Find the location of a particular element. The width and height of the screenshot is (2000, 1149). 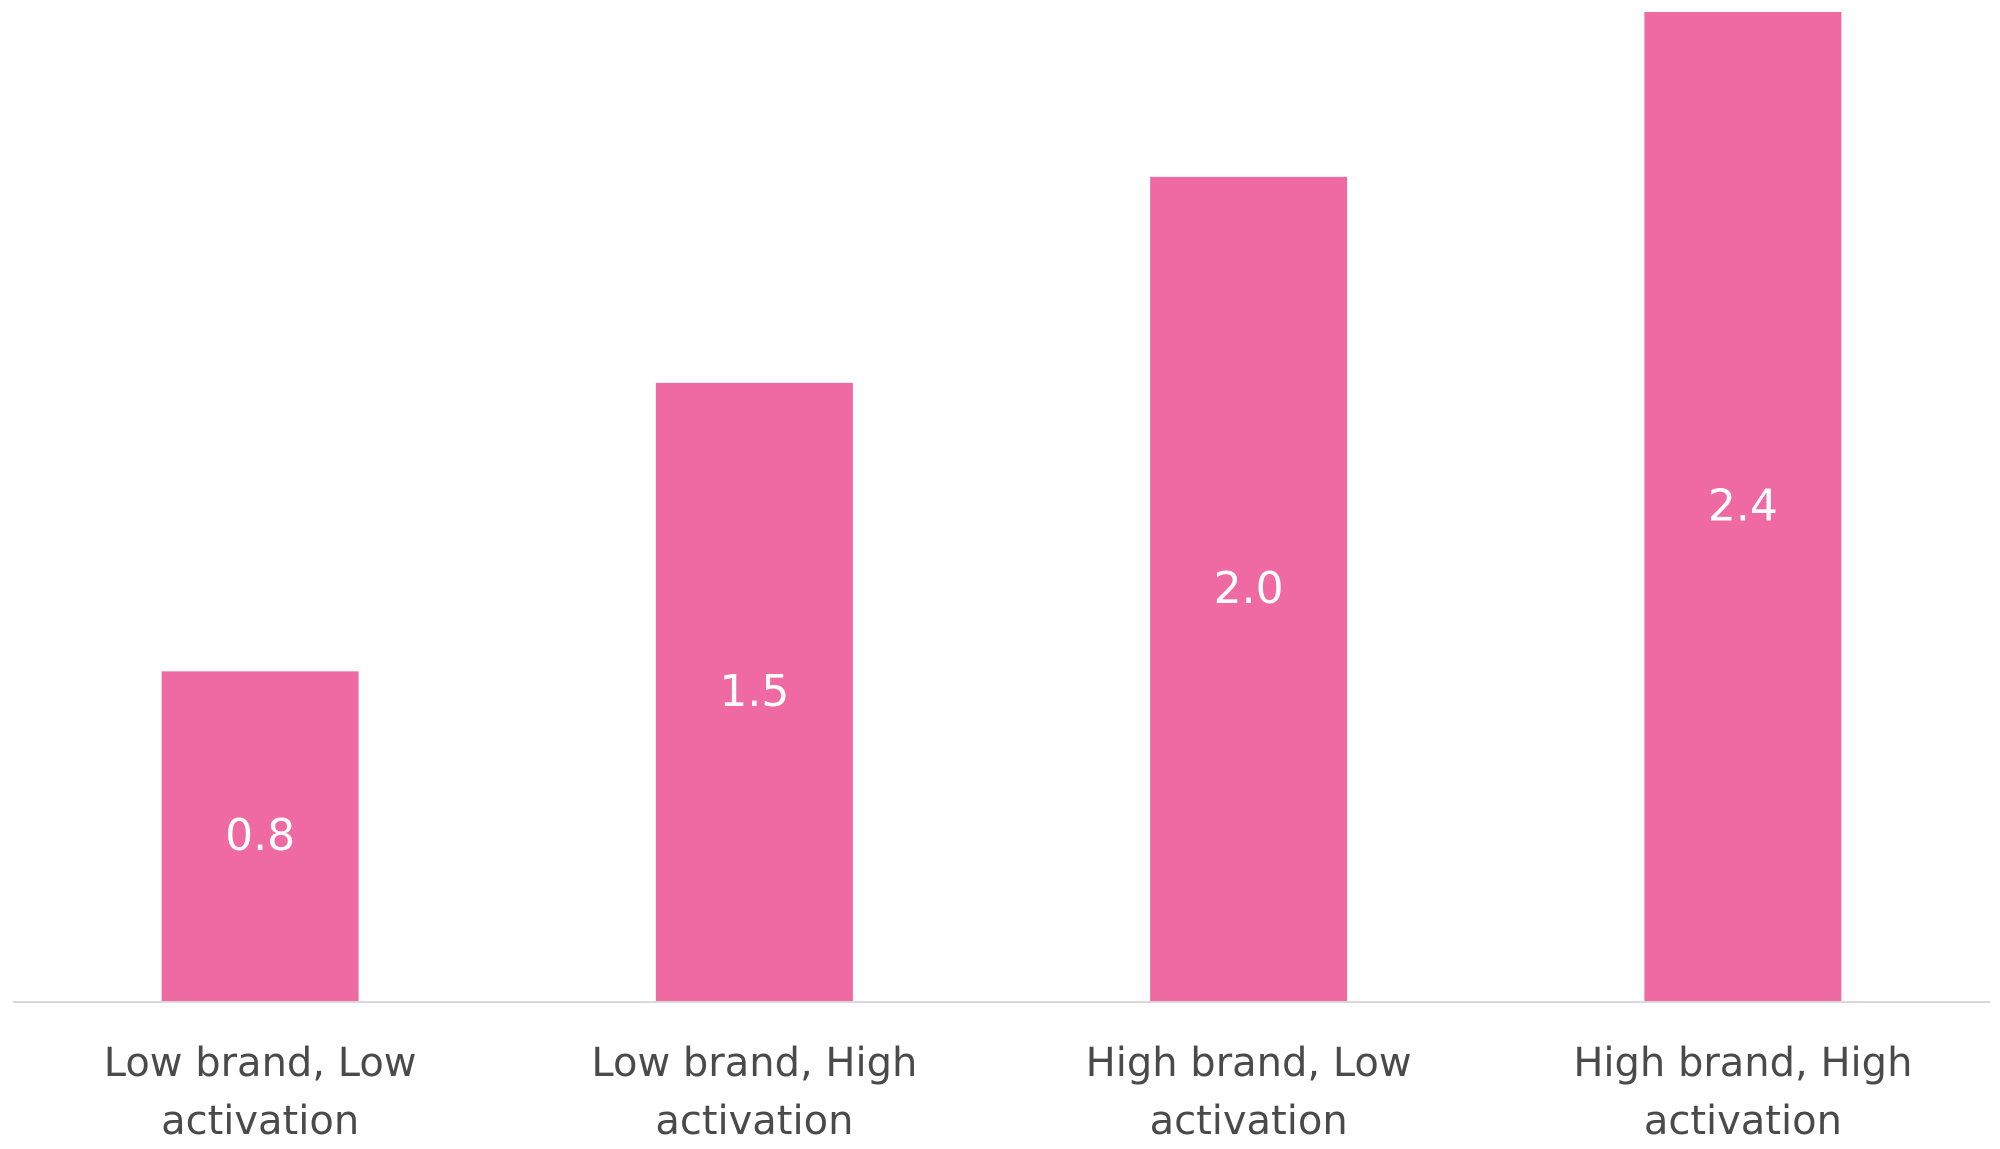

value-label: 2.4 is located at coordinates (1743, 506).